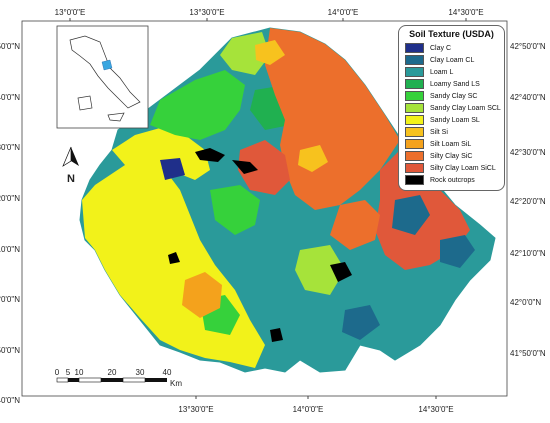  Describe the element at coordinates (454, 96) in the screenshot. I see `legend-label: Sandy Clay SC` at that location.